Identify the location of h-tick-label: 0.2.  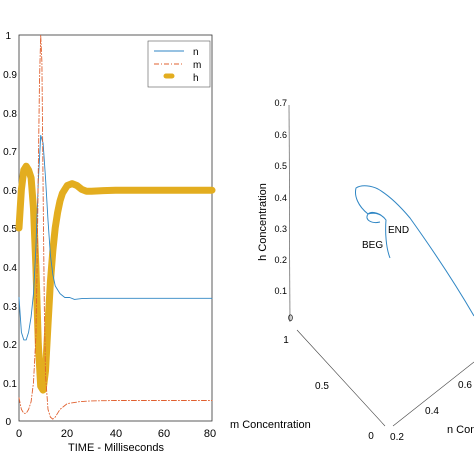
(280, 260).